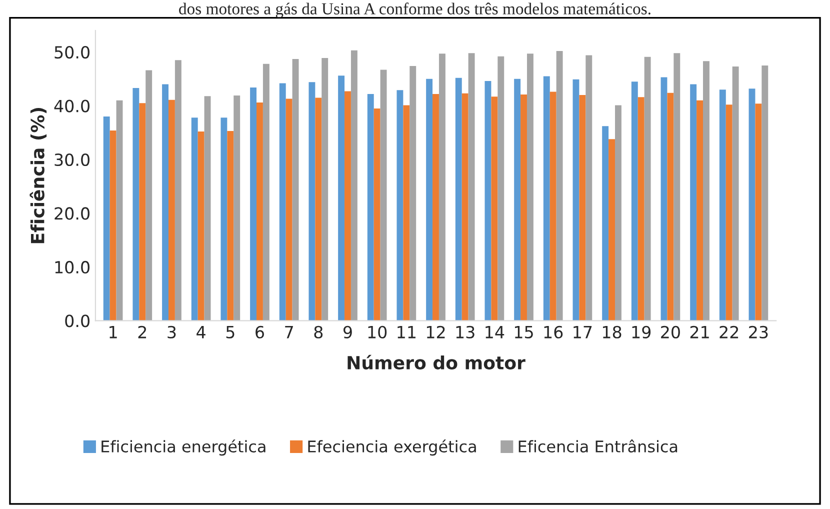 This screenshot has width=830, height=509. What do you see at coordinates (184, 447) in the screenshot?
I see `legend-label: Eficiencia energética` at bounding box center [184, 447].